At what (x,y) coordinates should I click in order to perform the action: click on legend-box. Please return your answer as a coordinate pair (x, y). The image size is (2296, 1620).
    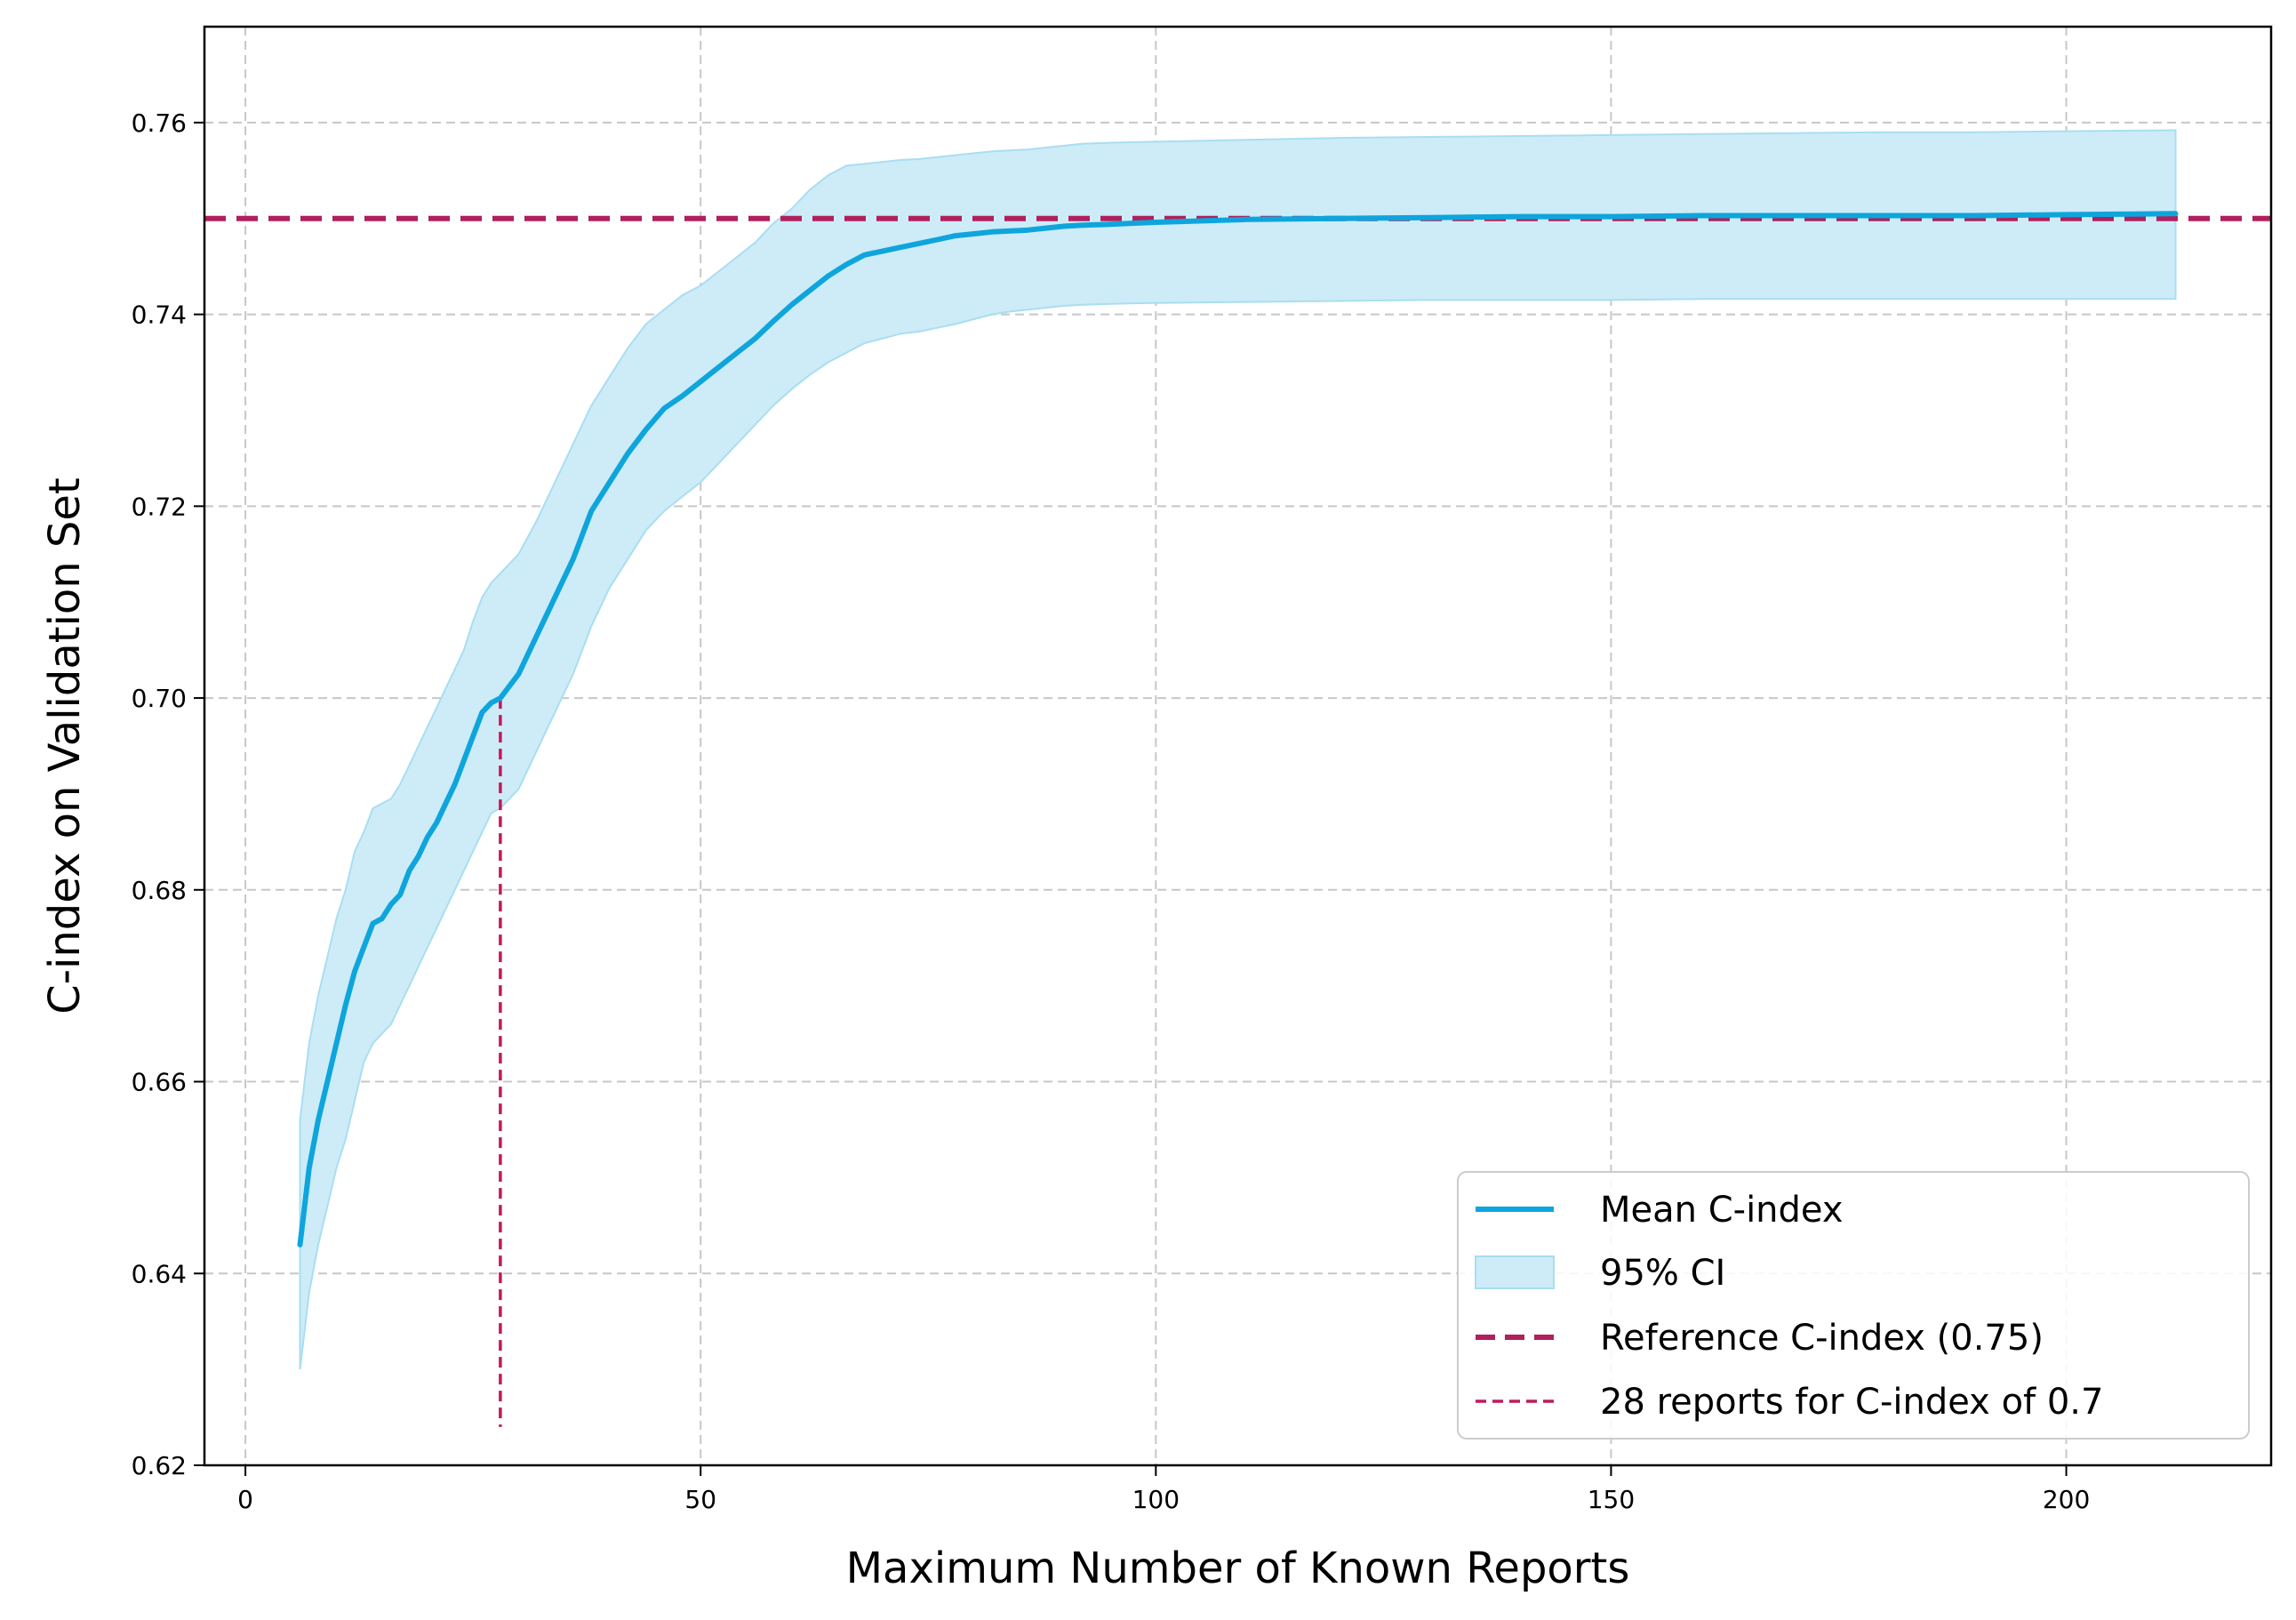
    Looking at the image, I should click on (1853, 1305).